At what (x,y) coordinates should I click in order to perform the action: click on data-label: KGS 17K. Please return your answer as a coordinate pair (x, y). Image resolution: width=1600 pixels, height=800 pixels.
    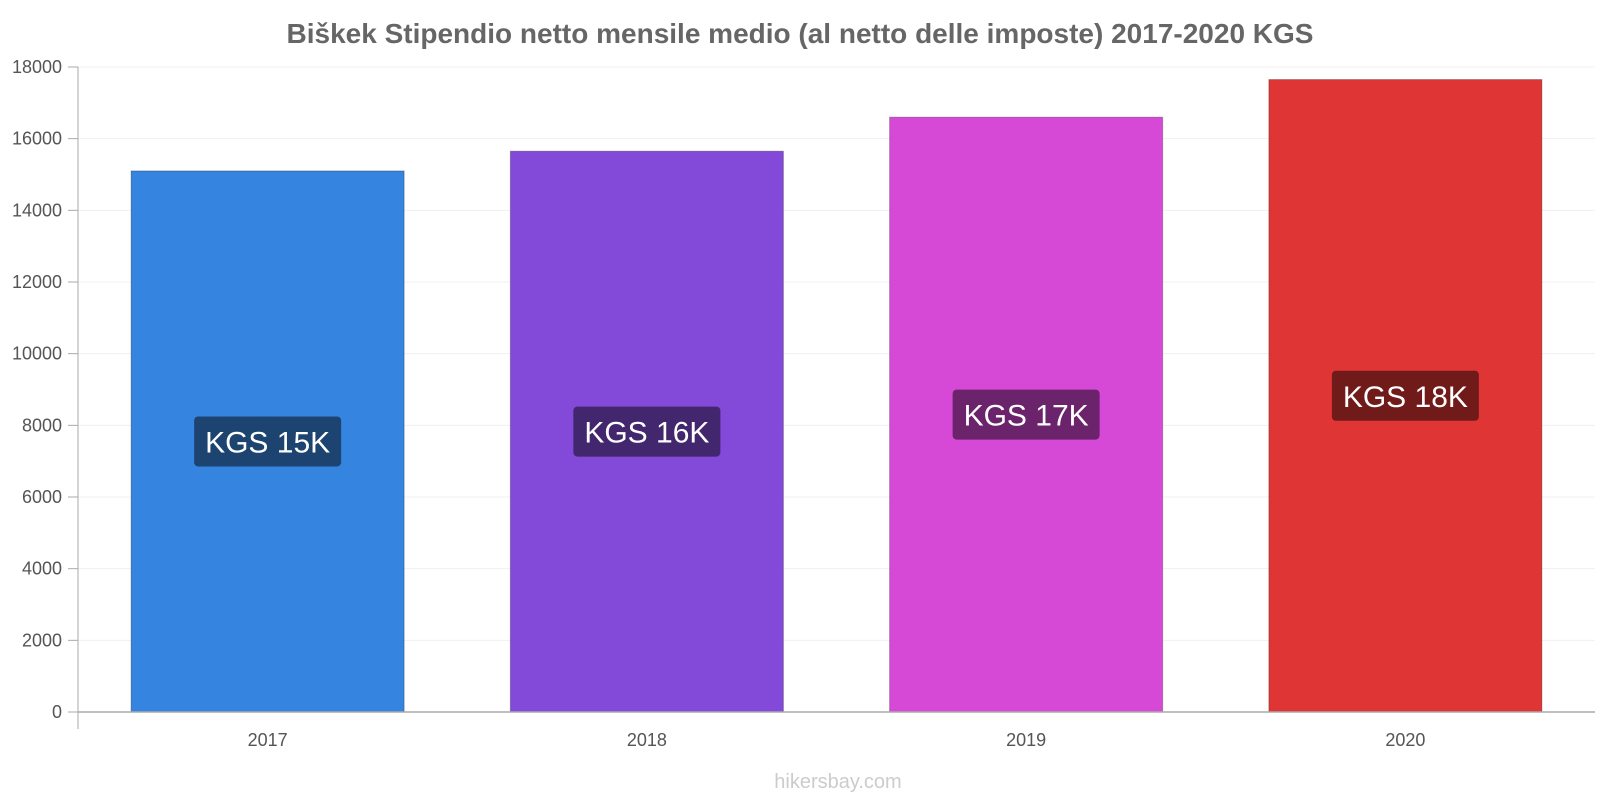
    Looking at the image, I should click on (1026, 416).